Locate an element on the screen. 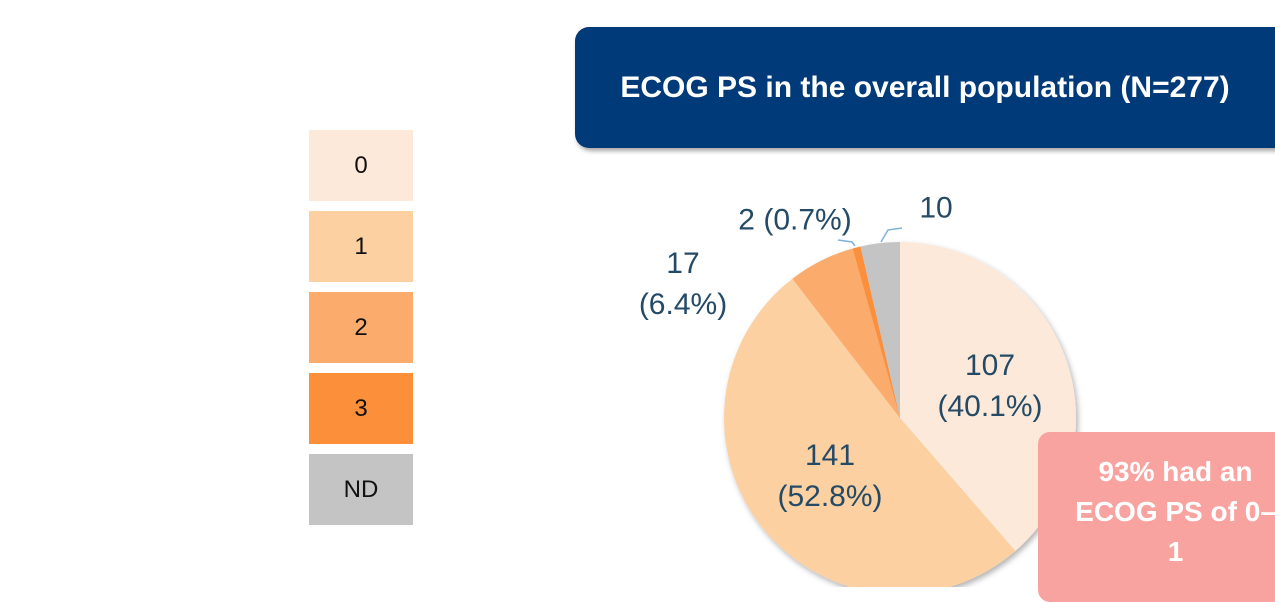 Image resolution: width=1275 pixels, height=602 pixels. callout: 93% had an ECOG PS of 0–1 is located at coordinates (1156, 517).